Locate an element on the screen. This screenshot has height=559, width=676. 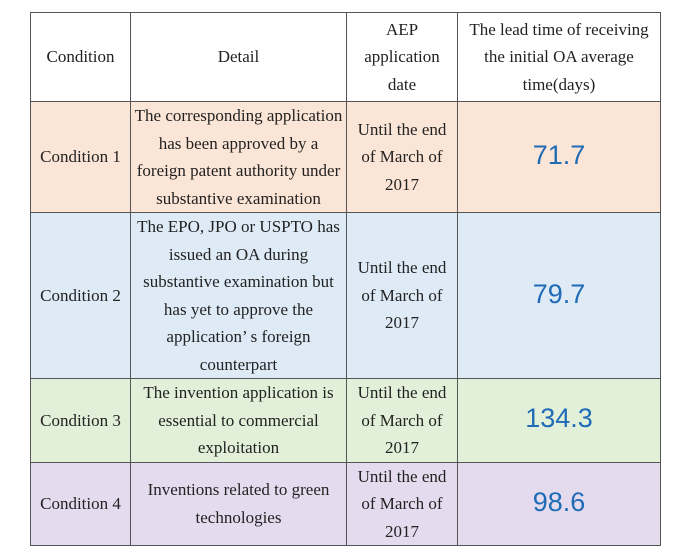
condition-label: Condition 2 is located at coordinates (80, 295).